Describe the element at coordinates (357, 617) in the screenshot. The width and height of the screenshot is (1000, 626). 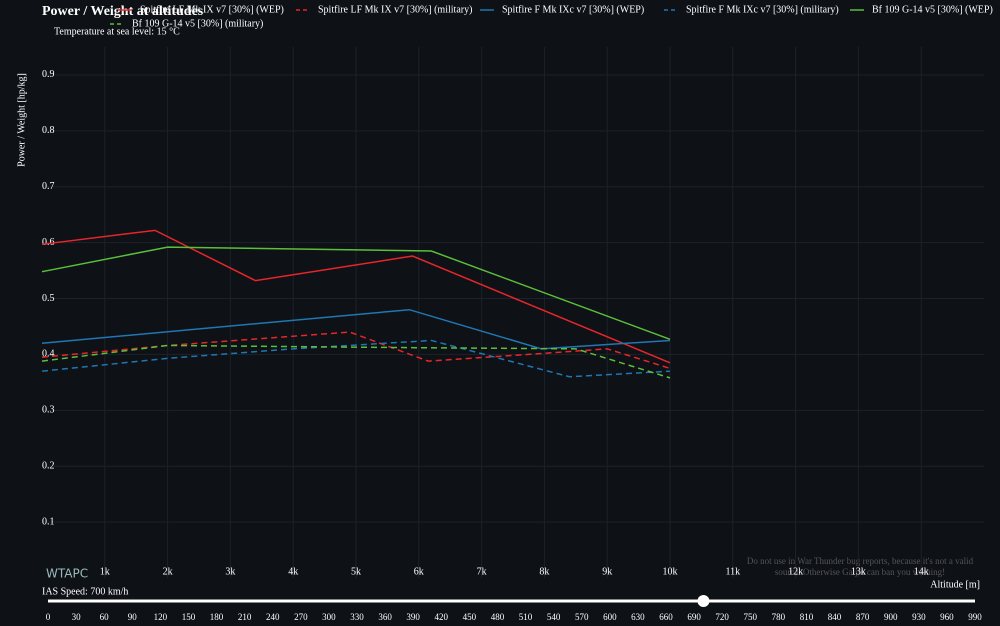
I see `slider-tick-label: 330` at that location.